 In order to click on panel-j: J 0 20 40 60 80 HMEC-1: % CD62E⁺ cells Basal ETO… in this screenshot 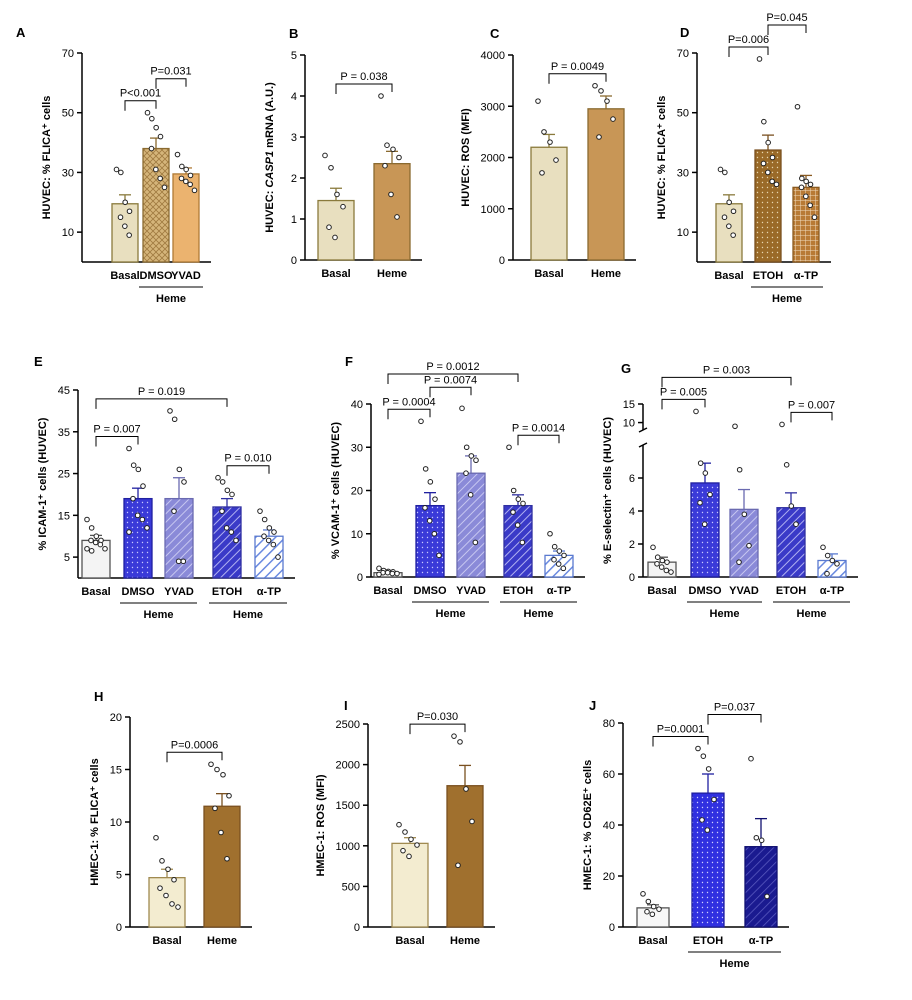, I will do `click(685, 834)`.